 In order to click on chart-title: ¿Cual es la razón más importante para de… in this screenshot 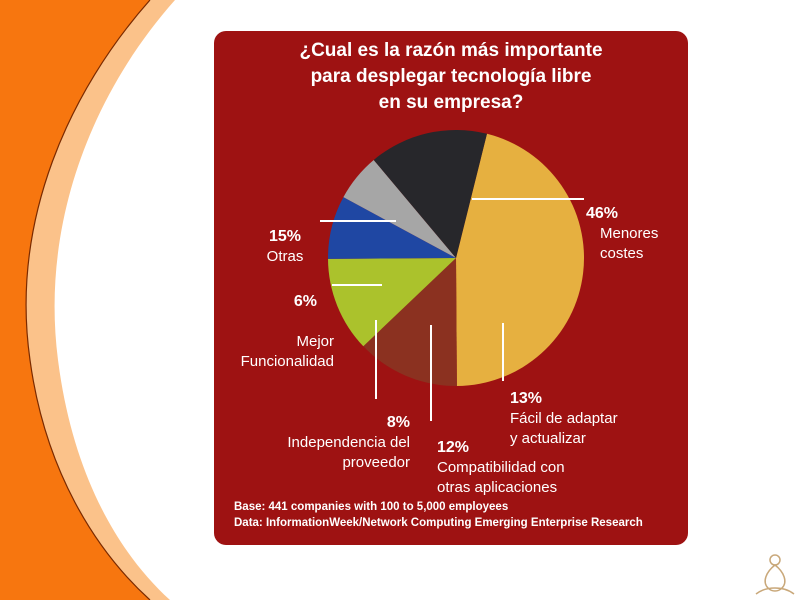, I will do `click(451, 76)`.